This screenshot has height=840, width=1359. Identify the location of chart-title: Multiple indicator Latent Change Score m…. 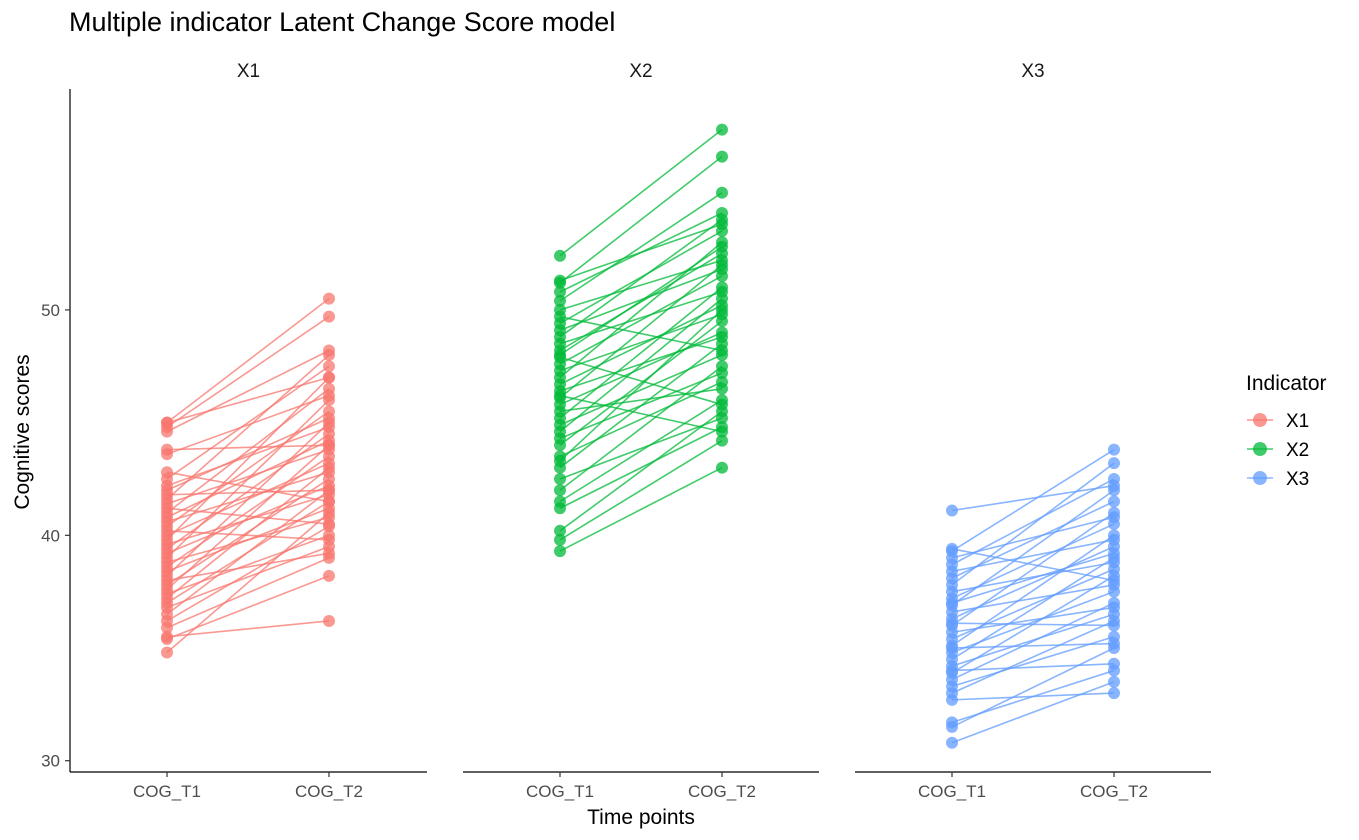
(342, 22).